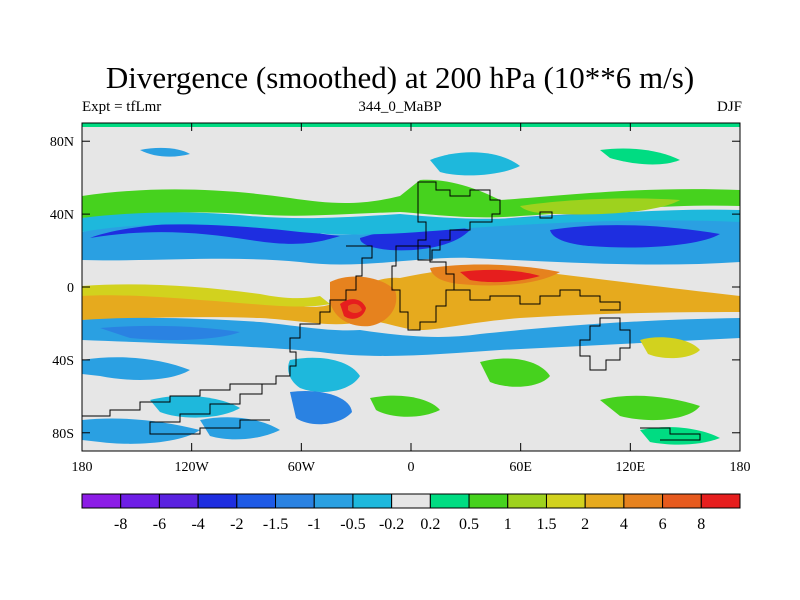  I want to click on colorbar-label: -0.5, so click(352, 524).